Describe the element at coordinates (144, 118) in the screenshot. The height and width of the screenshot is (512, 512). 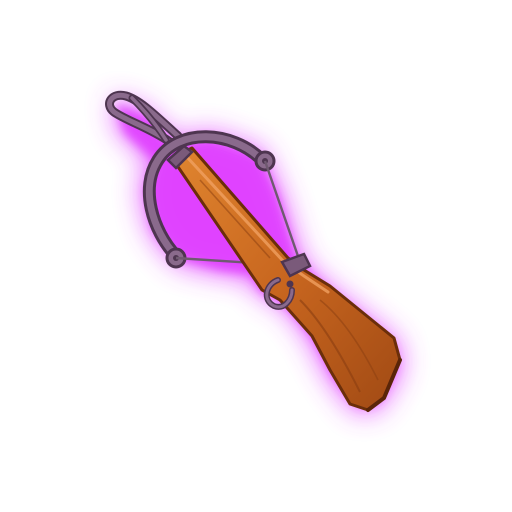
I see `stirrup` at that location.